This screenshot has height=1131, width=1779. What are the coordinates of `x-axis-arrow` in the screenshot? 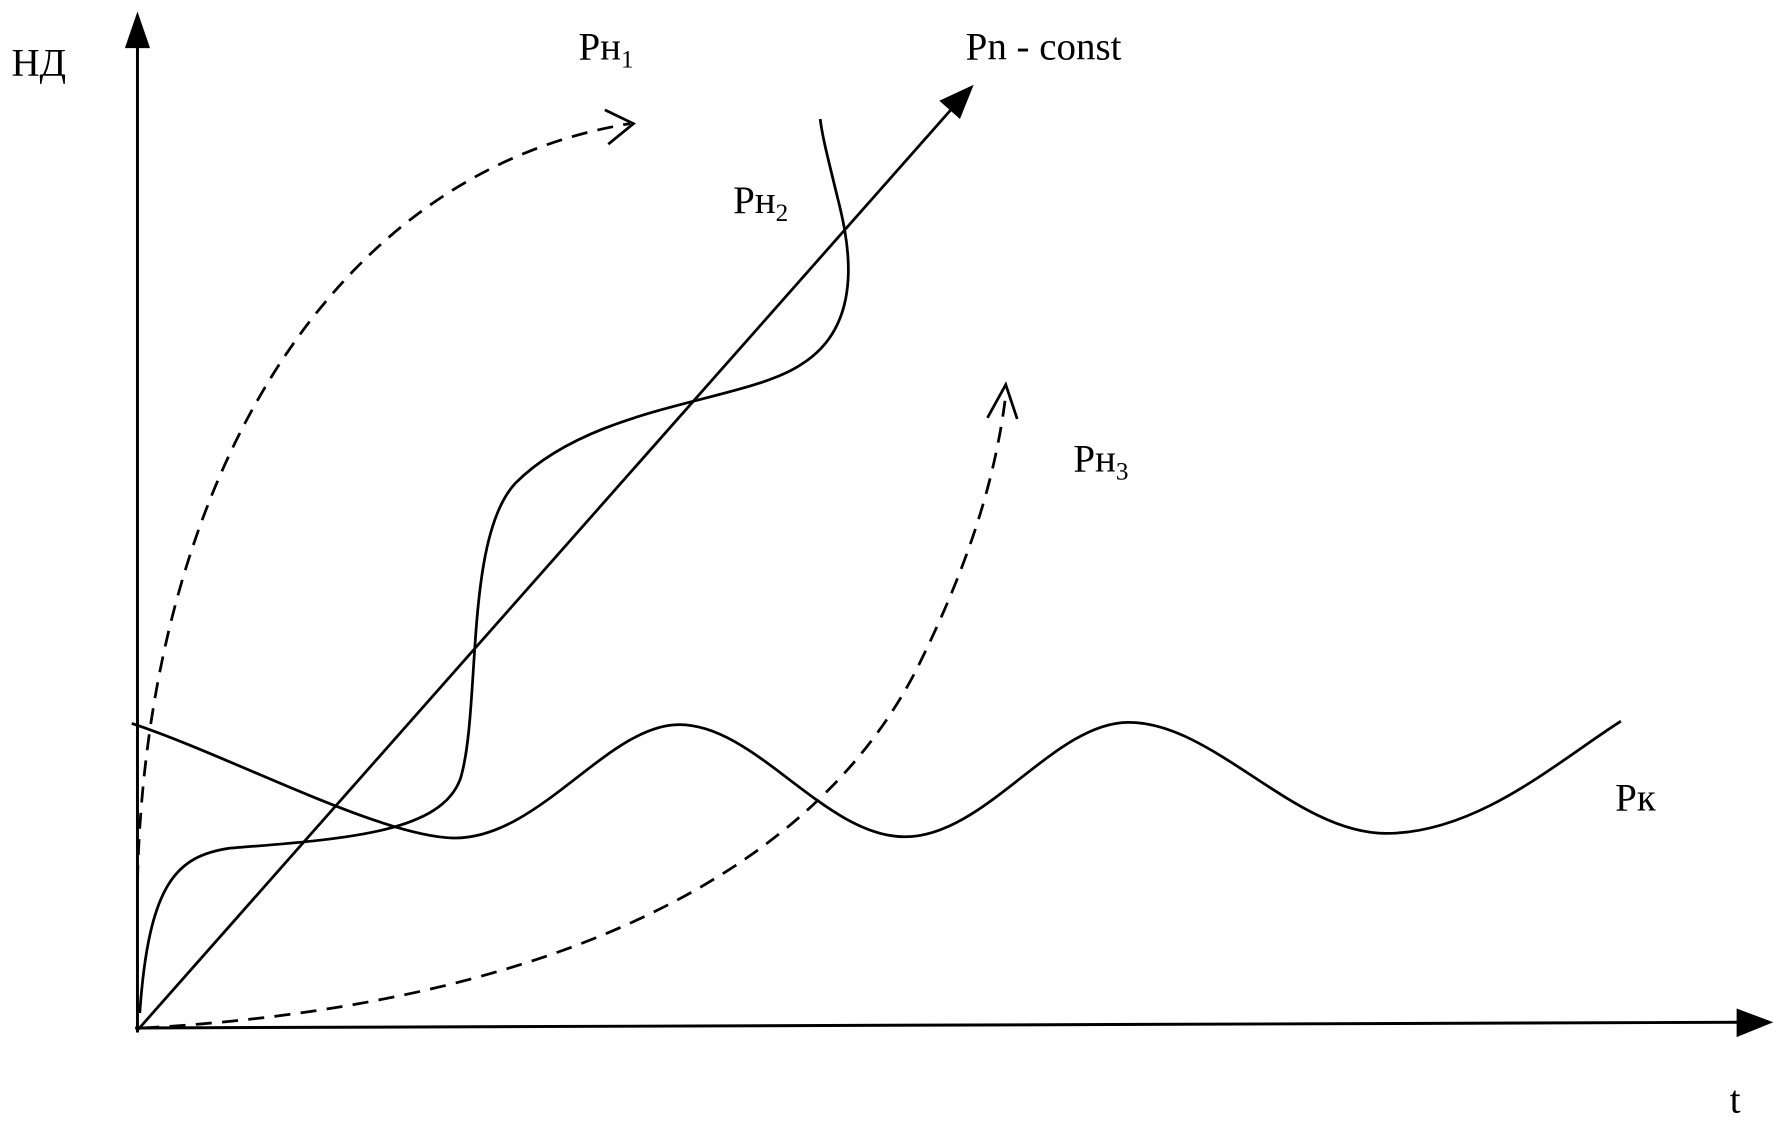 It's located at (1755, 1023).